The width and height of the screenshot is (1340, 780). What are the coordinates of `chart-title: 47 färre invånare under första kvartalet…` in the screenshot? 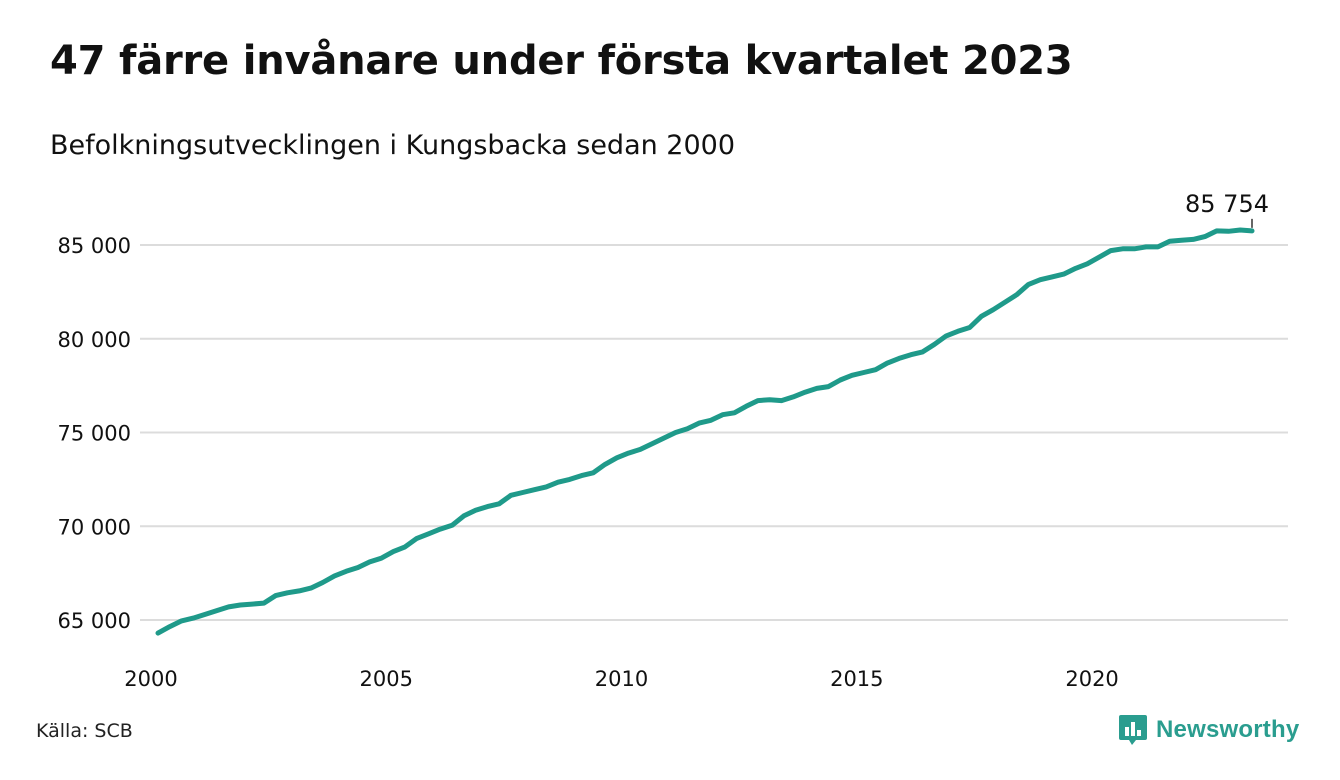 It's located at (561, 61).